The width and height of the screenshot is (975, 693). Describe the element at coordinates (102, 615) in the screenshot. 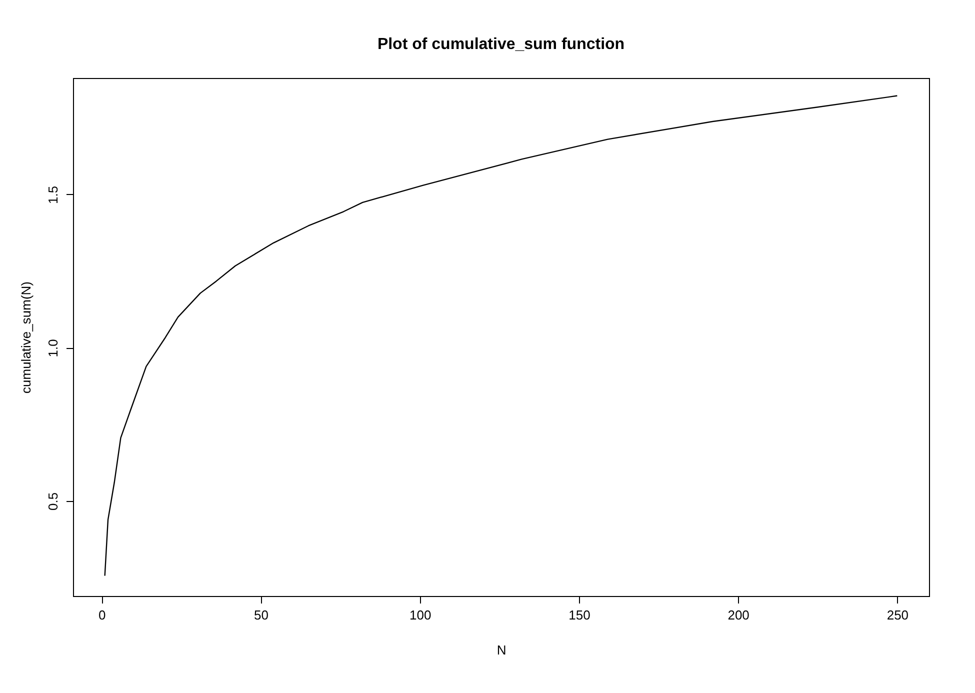

I see `x-tick-label: 0` at that location.